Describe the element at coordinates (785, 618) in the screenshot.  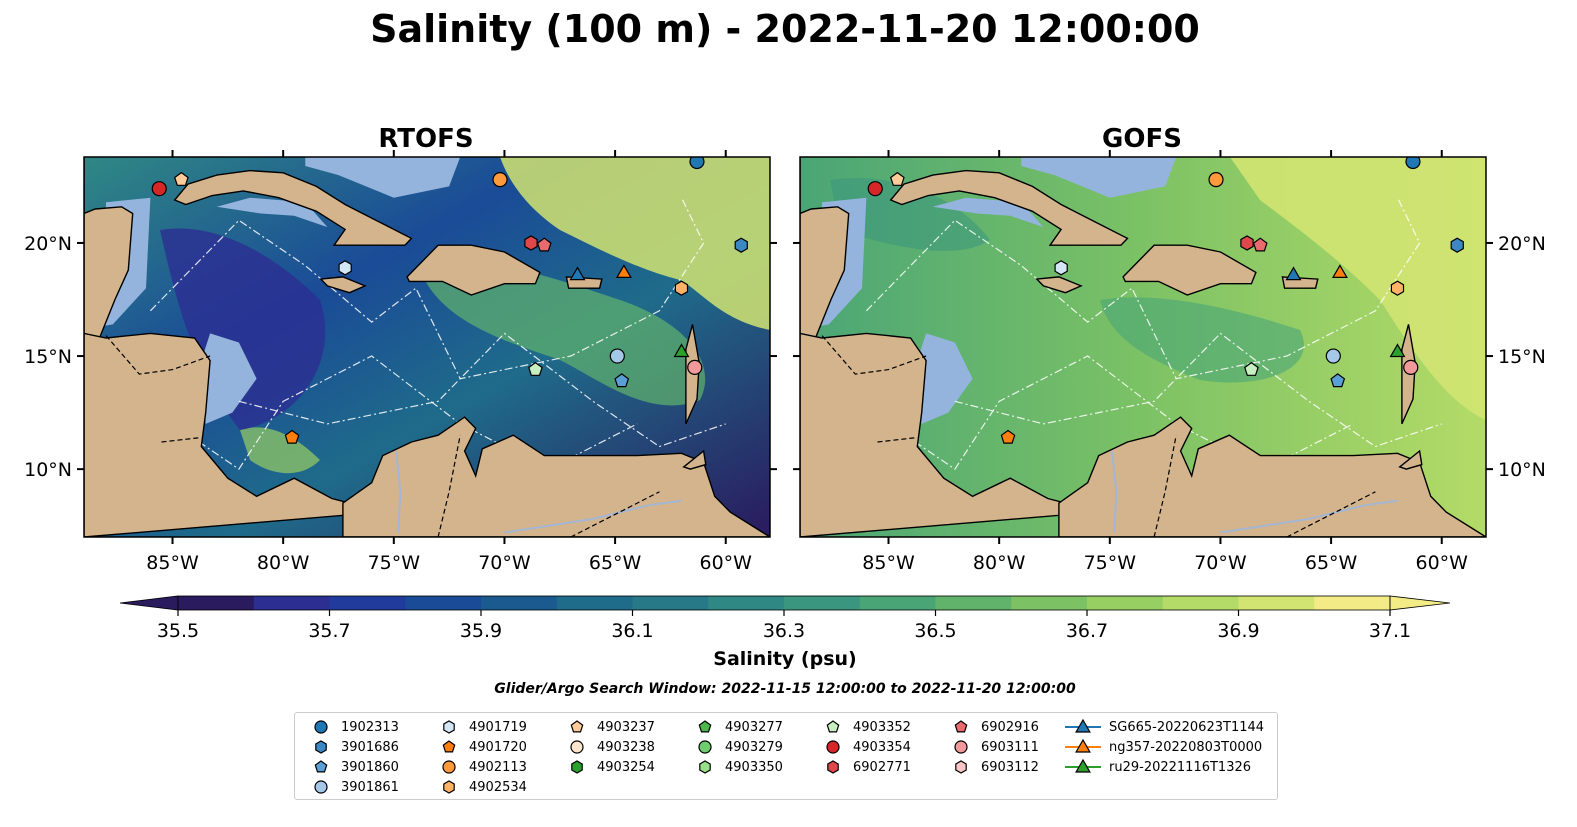
I see `colorbar: 35.5 35.7 35.9 36.1 36.3 36.5 36.7 36.9 37.1` at that location.